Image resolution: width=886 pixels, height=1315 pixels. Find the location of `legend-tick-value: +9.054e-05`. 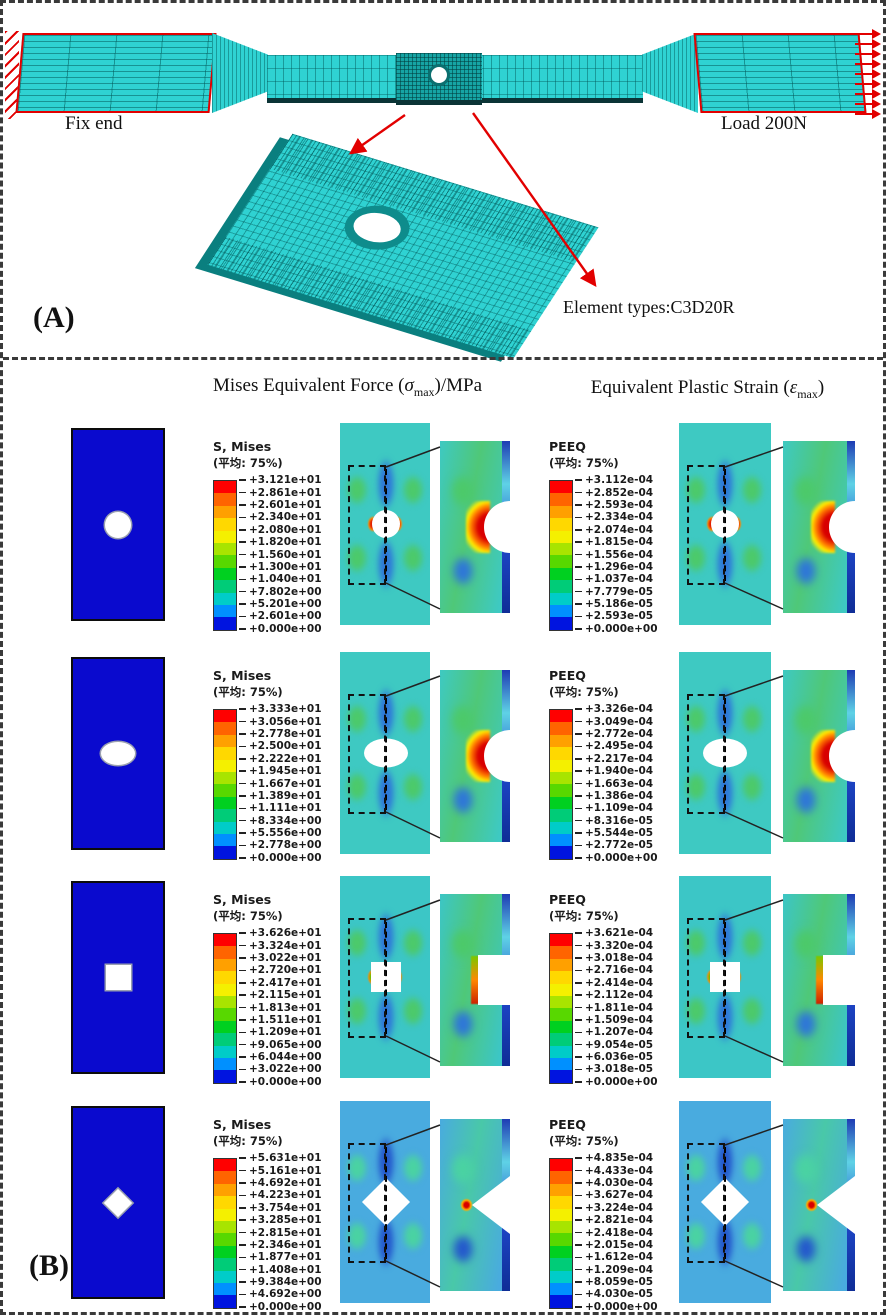

legend-tick-value: +9.054e-05 is located at coordinates (616, 1045).